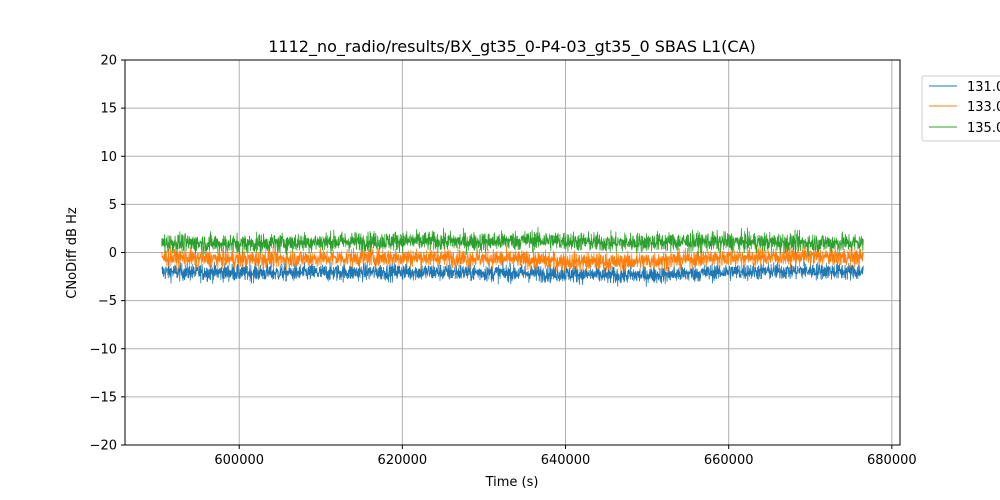 The width and height of the screenshot is (1000, 500). What do you see at coordinates (892, 460) in the screenshot?
I see `x-tick-label: 680000` at bounding box center [892, 460].